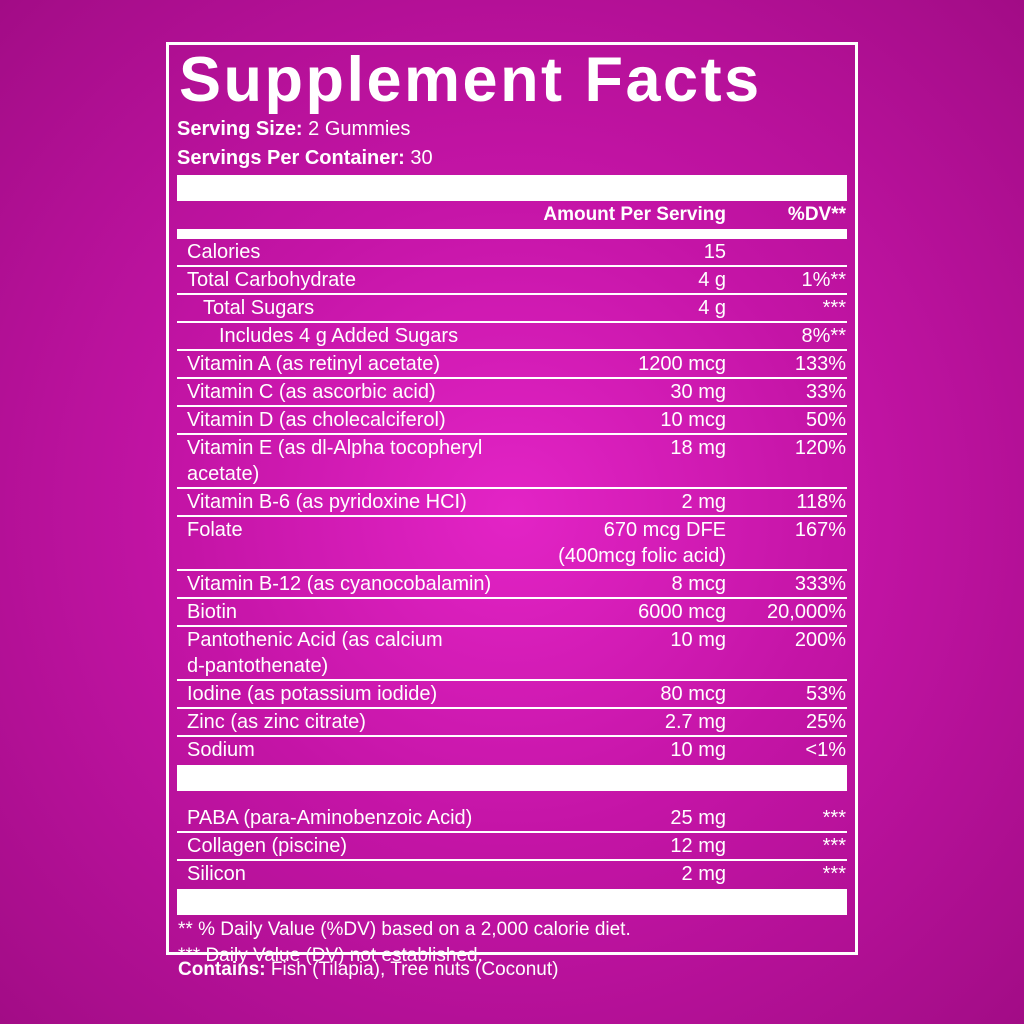  Describe the element at coordinates (825, 722) in the screenshot. I see `daily-value: 25%` at that location.